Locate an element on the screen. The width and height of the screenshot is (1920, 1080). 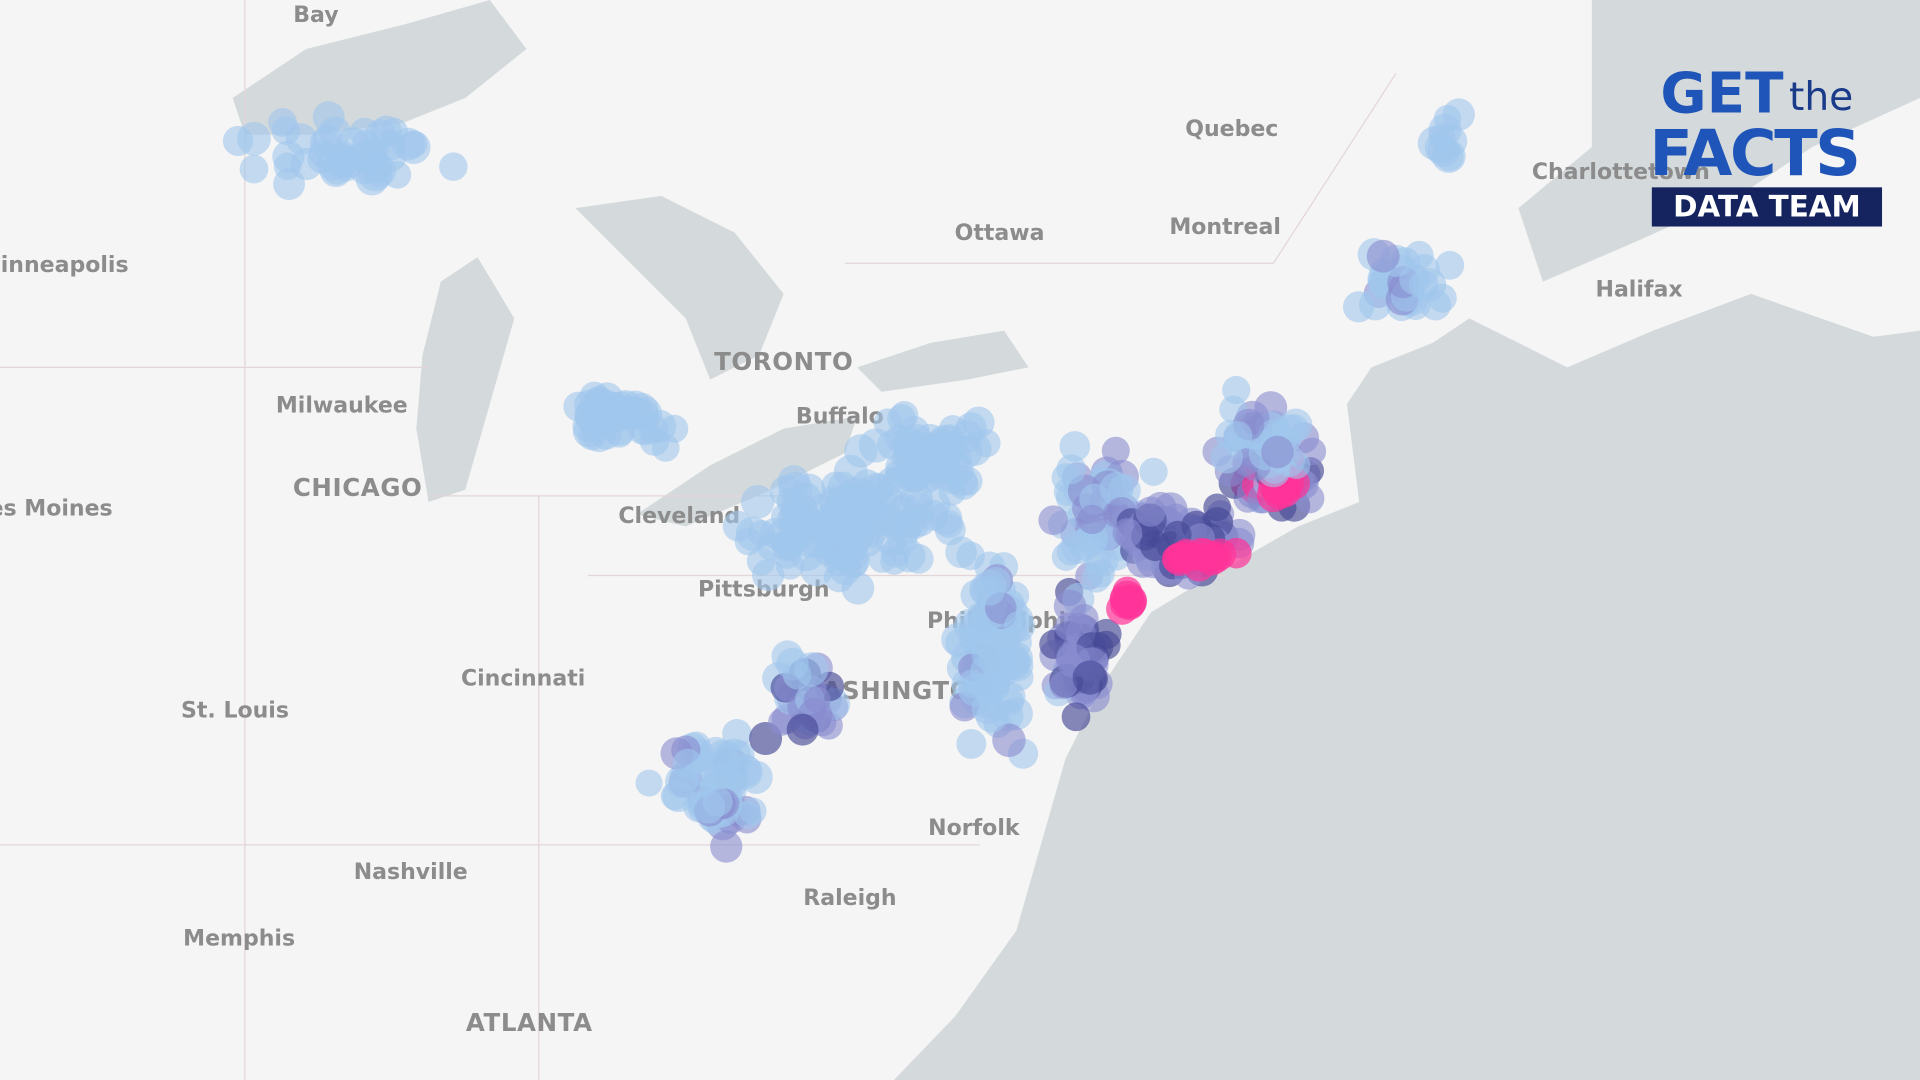
gulf is located at coordinates (1719, 141).